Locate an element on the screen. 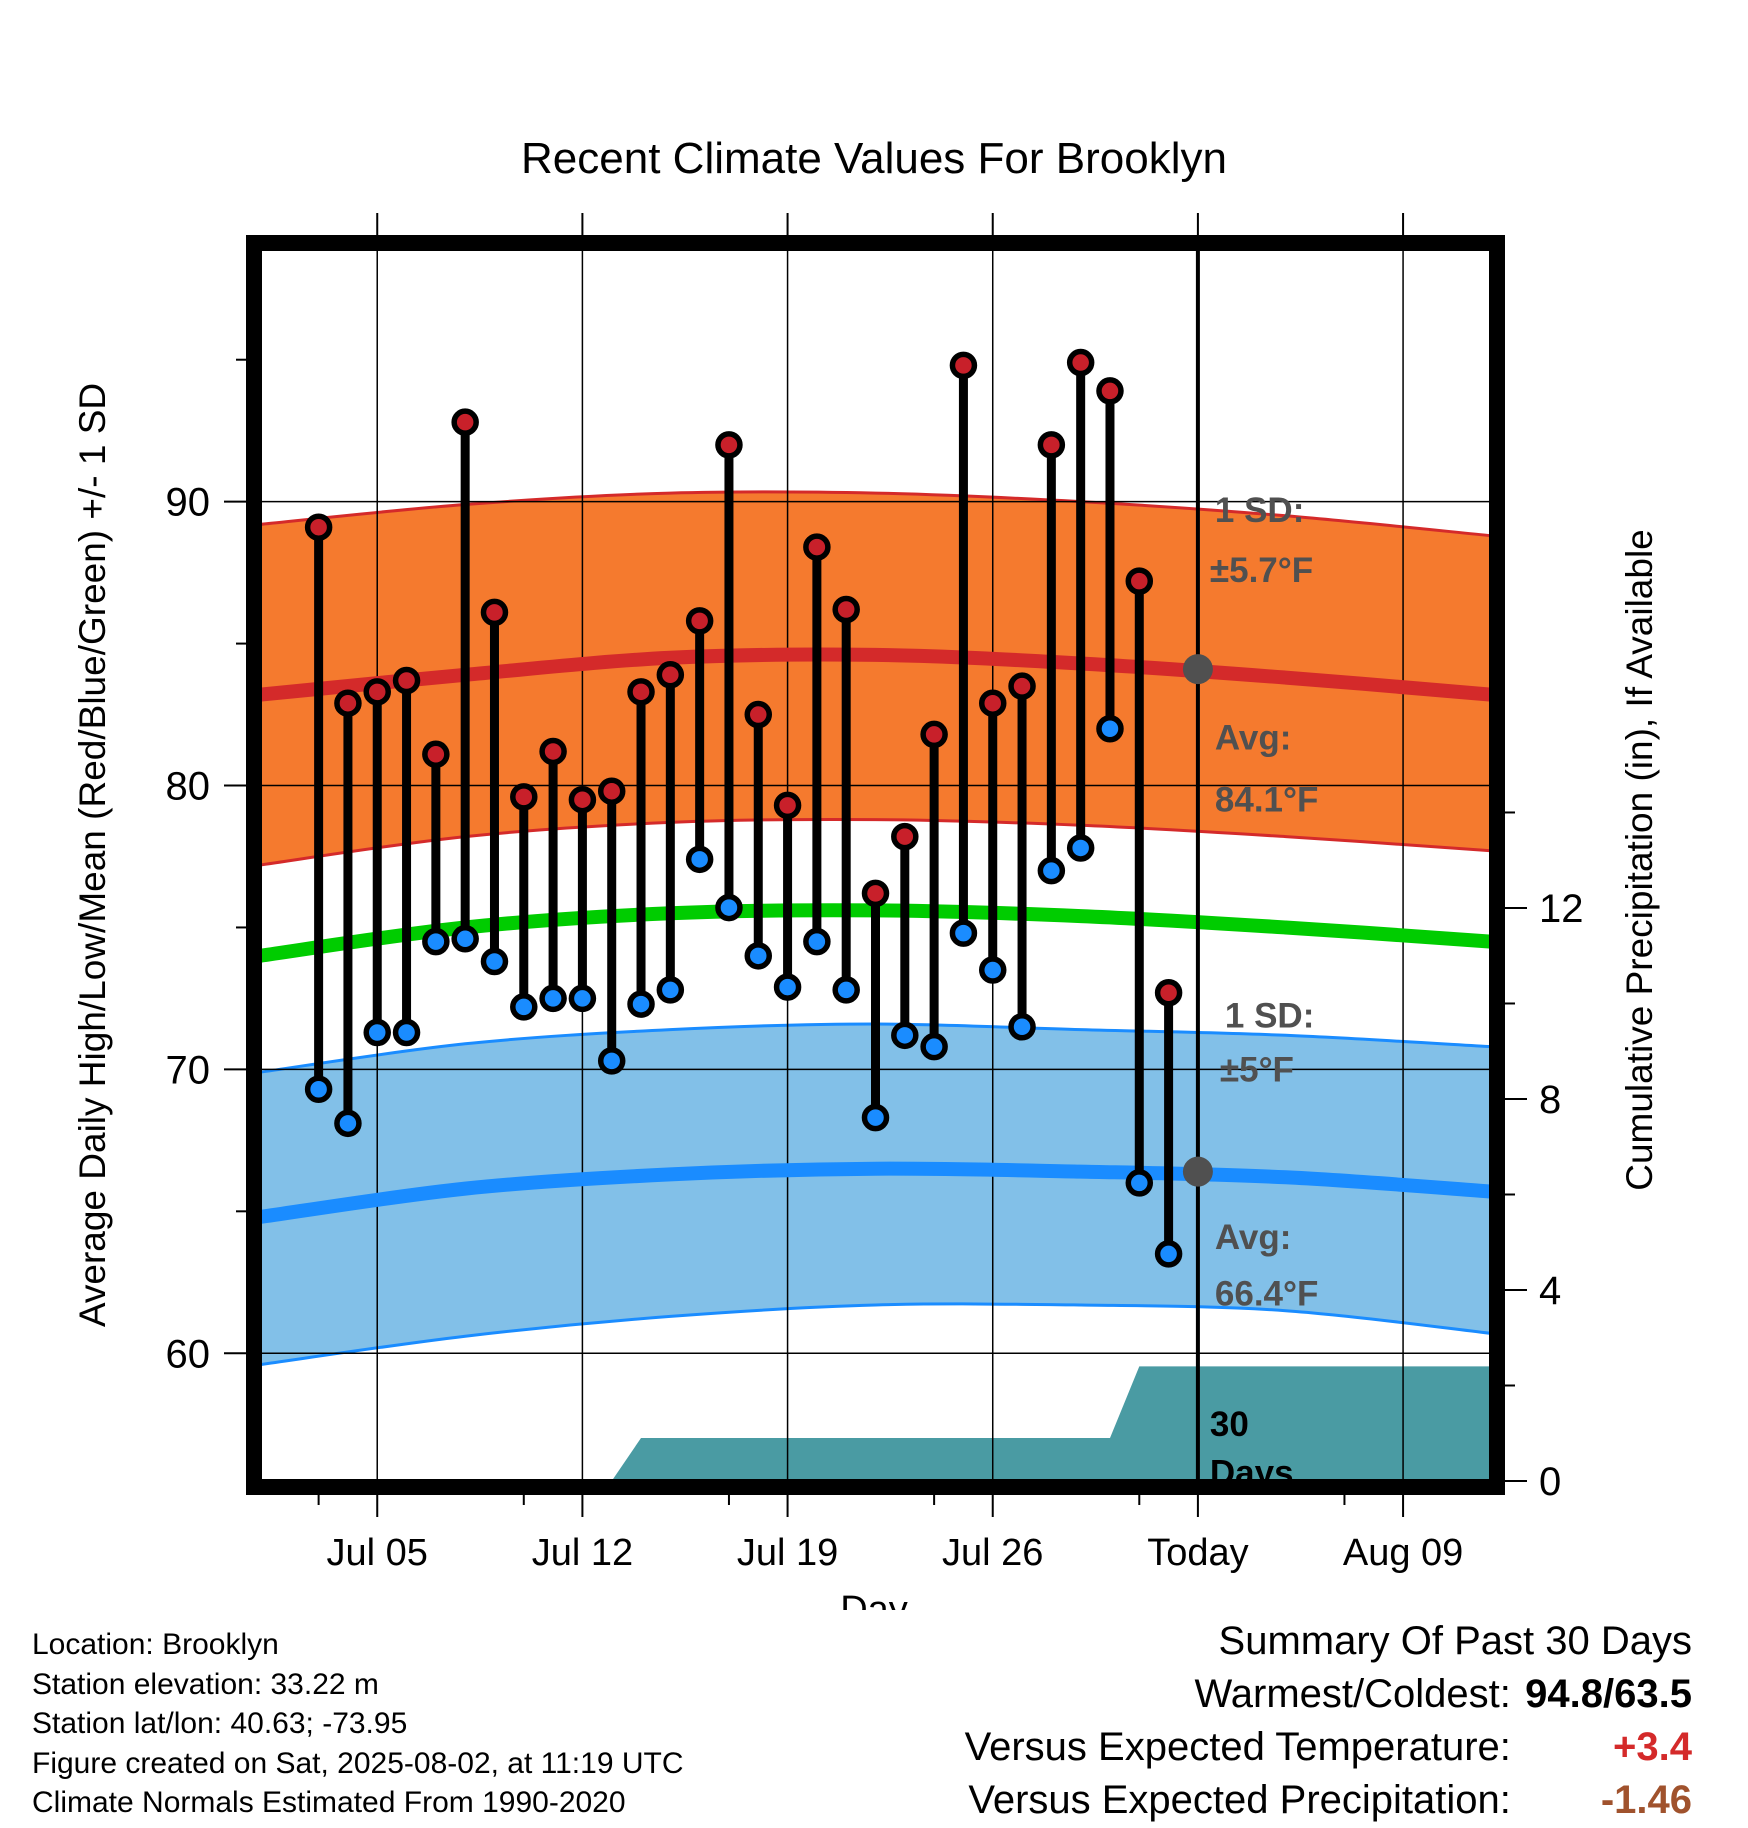  y2-tick-label: 4 is located at coordinates (1550, 1291).